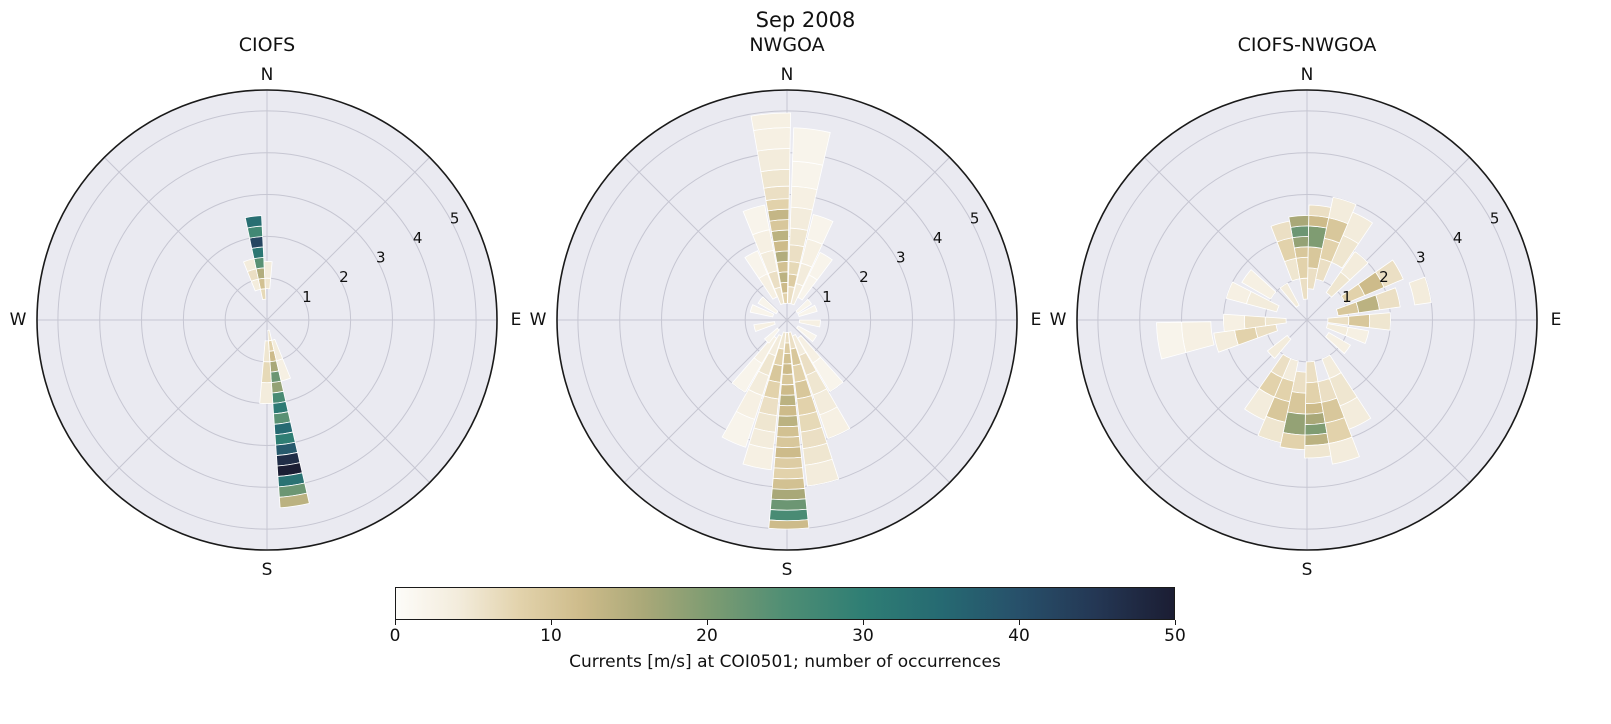 This screenshot has width=1611, height=724. Describe the element at coordinates (785, 603) in the screenshot. I see `colorbar-gradient` at that location.